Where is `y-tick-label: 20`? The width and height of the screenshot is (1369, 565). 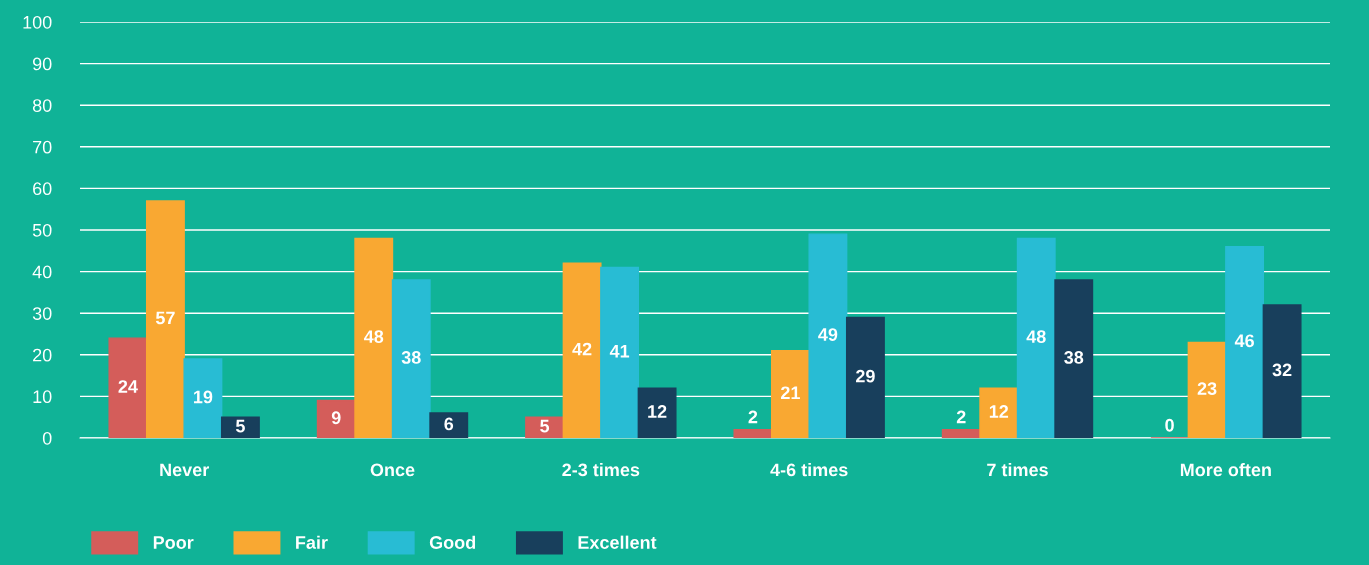
y-tick-label: 20 is located at coordinates (42, 355).